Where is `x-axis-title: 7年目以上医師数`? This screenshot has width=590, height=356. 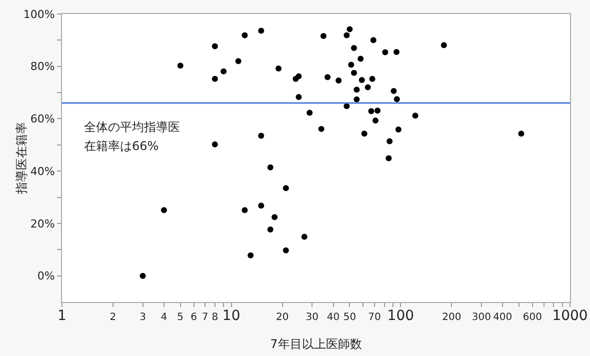
x-axis-title: 7年目以上医師数 is located at coordinates (316, 344).